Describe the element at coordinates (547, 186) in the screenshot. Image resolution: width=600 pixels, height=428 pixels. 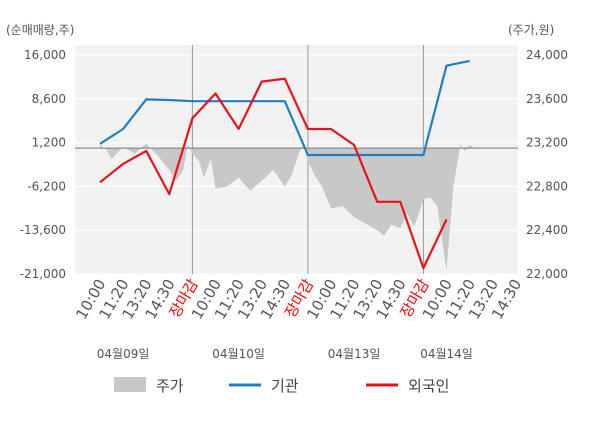
I see `right-tick-label: 22,800` at that location.